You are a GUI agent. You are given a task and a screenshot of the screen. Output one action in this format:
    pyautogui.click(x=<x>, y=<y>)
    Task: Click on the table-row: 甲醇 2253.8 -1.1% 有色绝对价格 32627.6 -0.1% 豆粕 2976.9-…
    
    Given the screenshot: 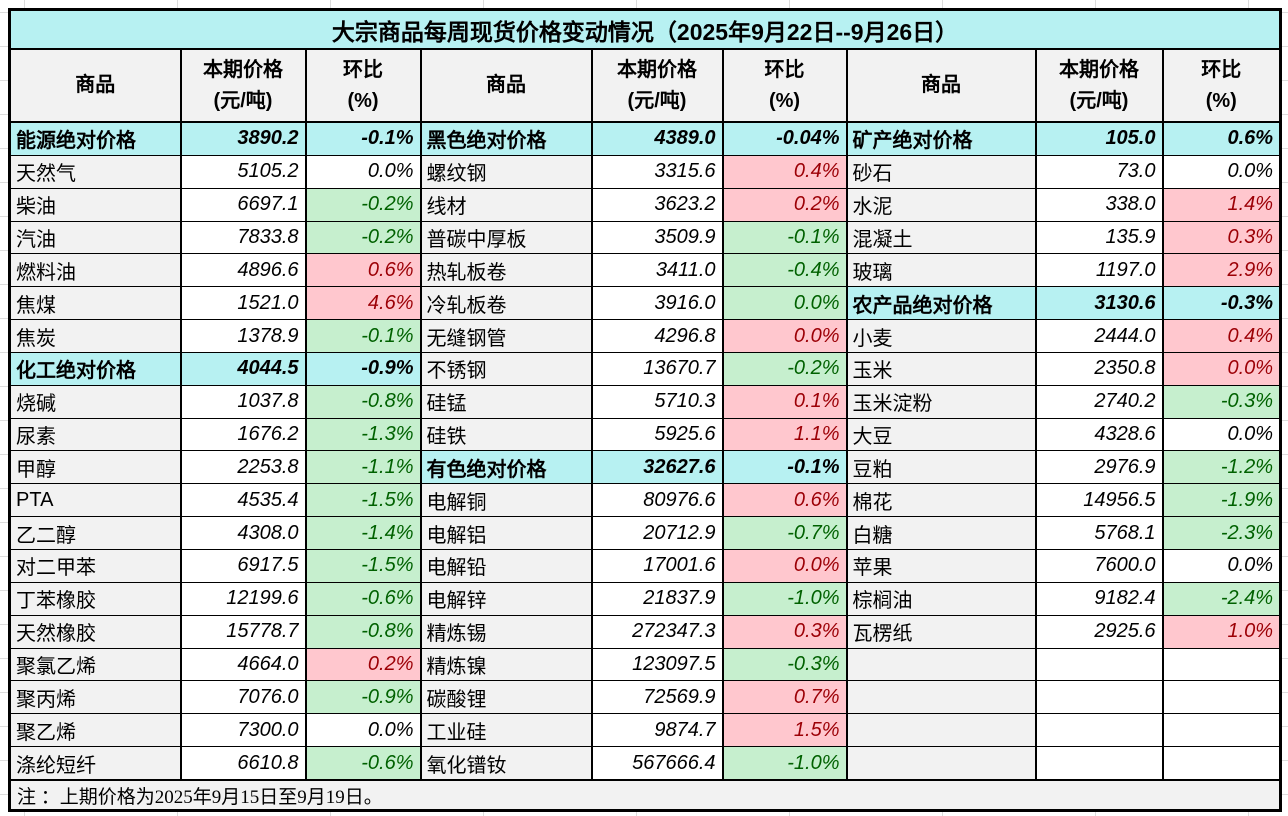 What is the action you would take?
    pyautogui.click(x=645, y=467)
    